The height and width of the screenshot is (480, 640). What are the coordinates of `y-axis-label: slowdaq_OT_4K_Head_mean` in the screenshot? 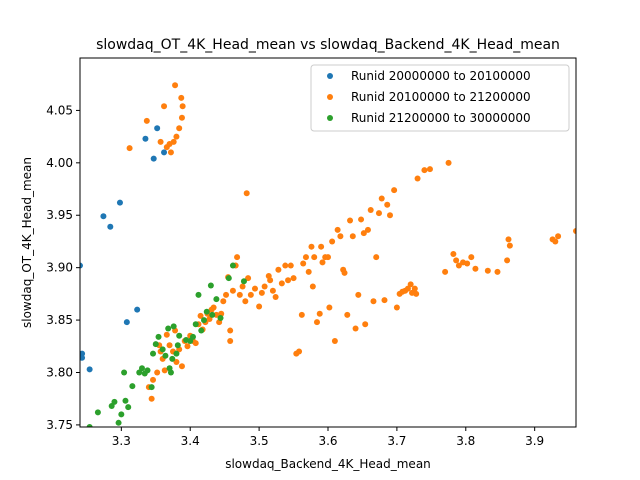 It's located at (27, 242).